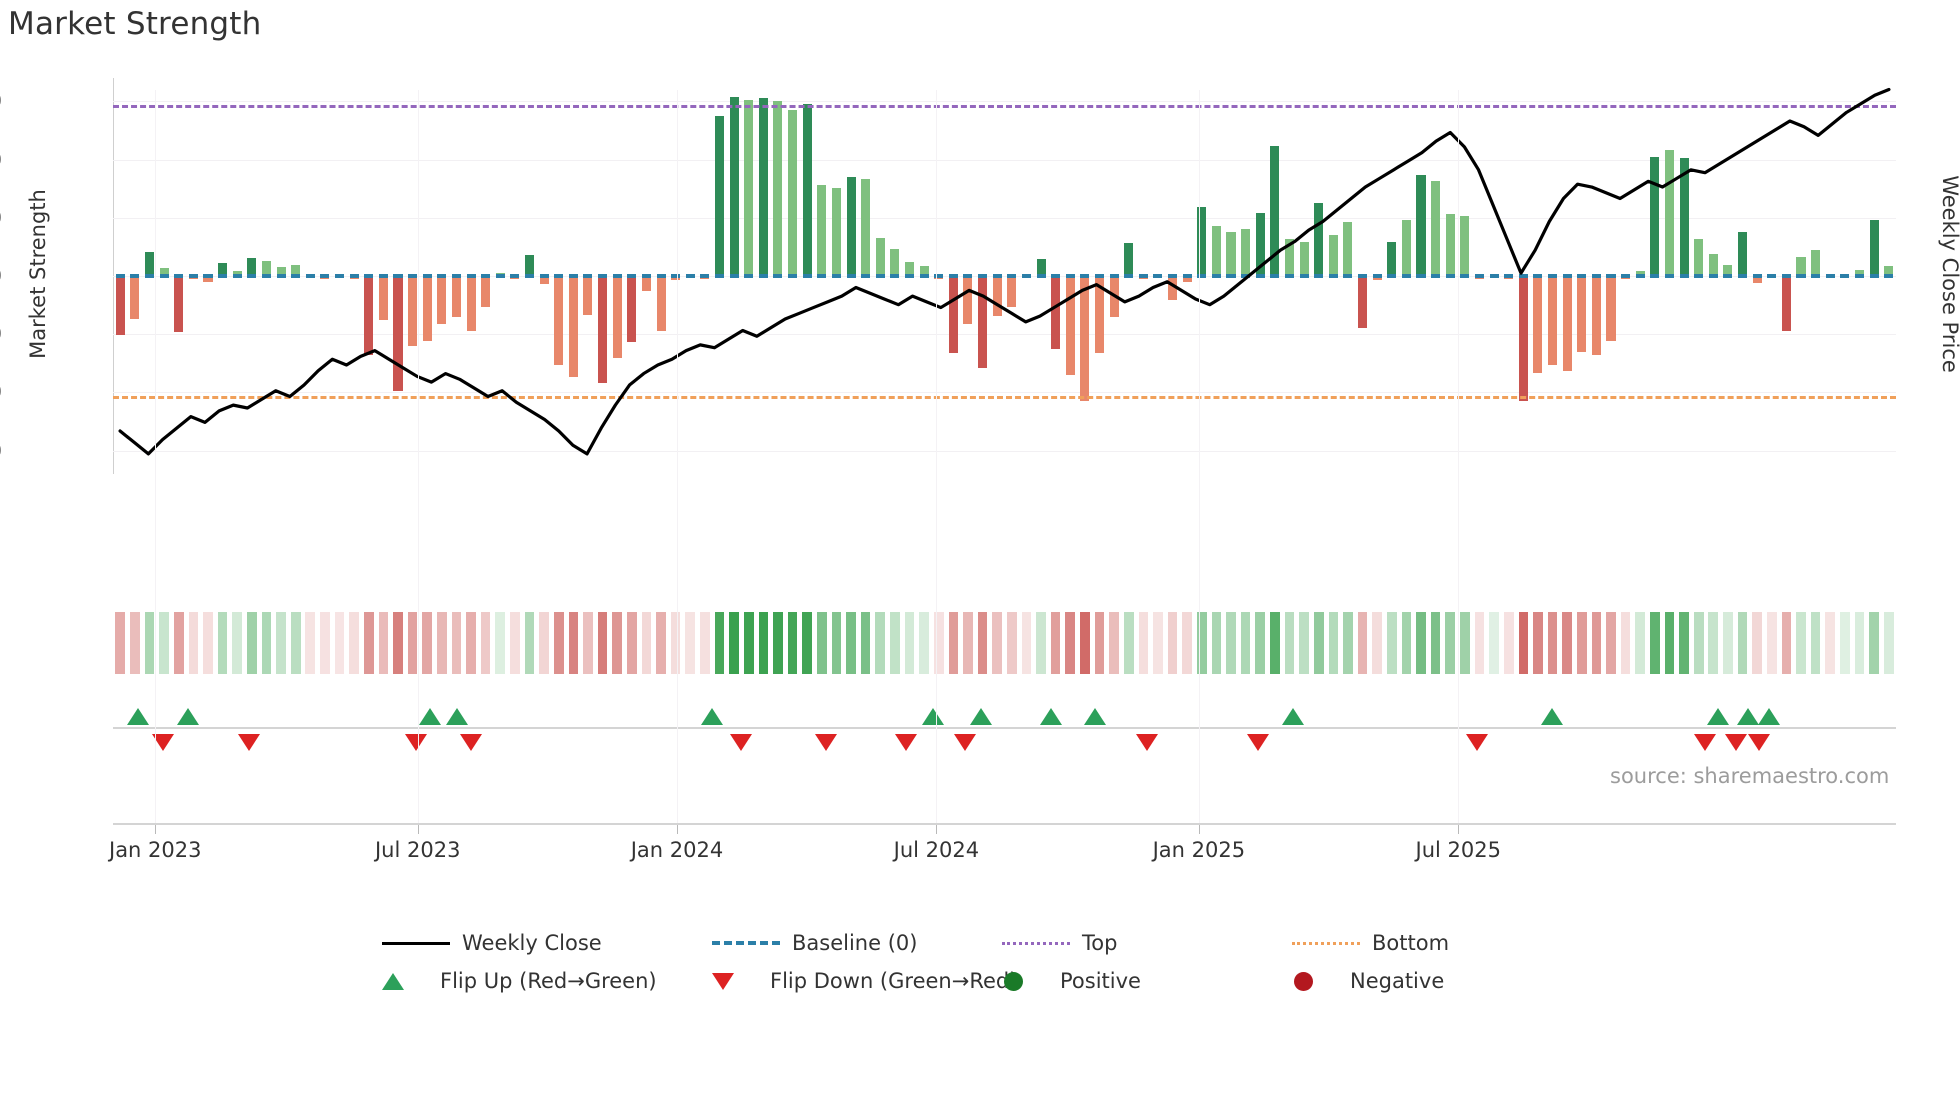 Image resolution: width=1960 pixels, height=1102 pixels. Describe the element at coordinates (1356, 981) in the screenshot. I see `legend-item: Negative` at that location.